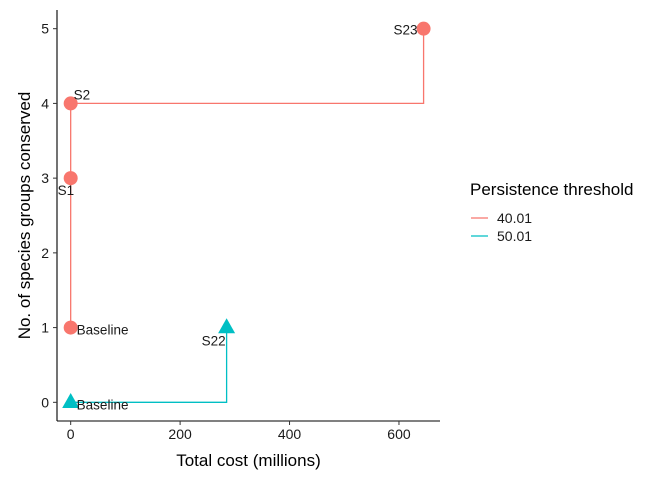 The width and height of the screenshot is (672, 485). I want to click on series-line-50.01, so click(149, 365).